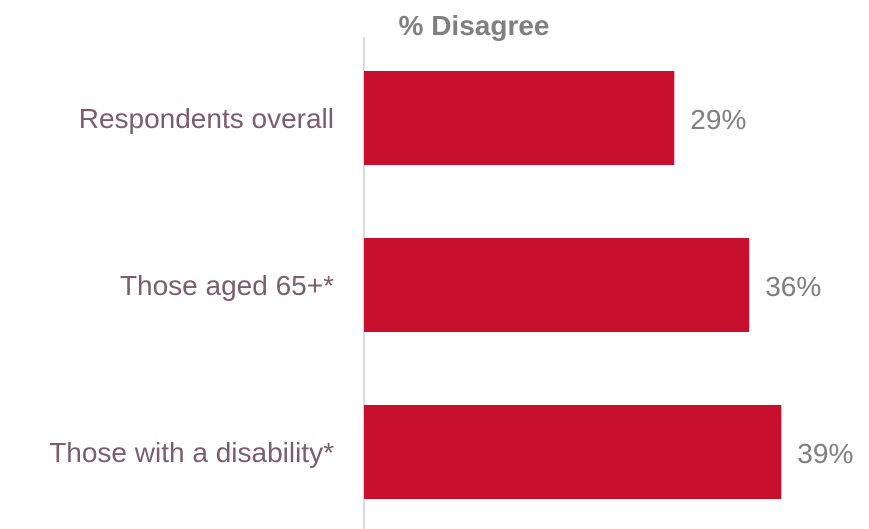  I want to click on chart-title: % Disagree, so click(474, 25).